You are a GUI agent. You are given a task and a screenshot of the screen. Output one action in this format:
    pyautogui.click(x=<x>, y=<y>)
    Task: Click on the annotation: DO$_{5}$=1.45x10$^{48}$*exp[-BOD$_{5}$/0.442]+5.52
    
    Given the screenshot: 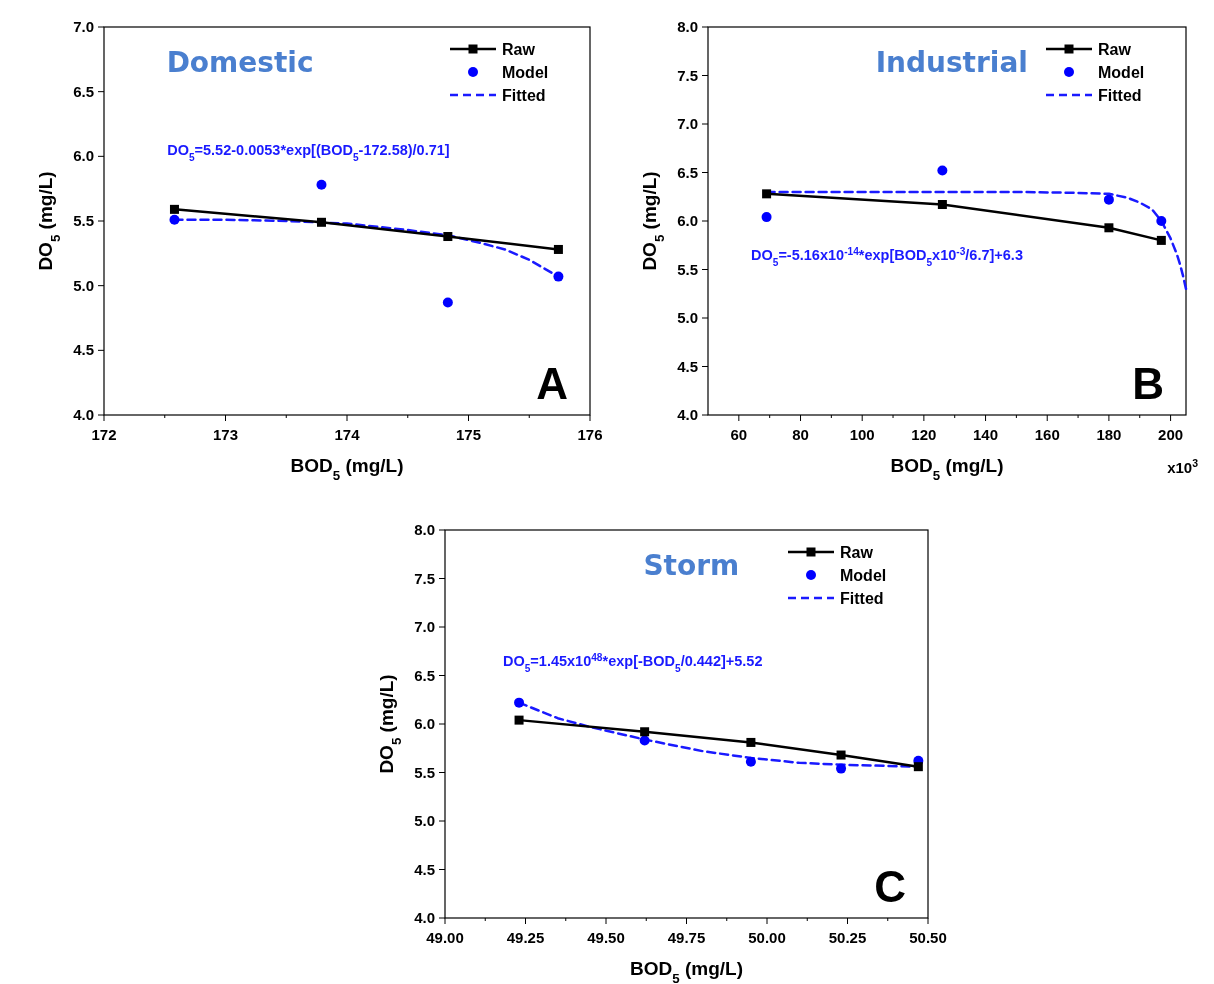 What is the action you would take?
    pyautogui.click(x=632, y=662)
    